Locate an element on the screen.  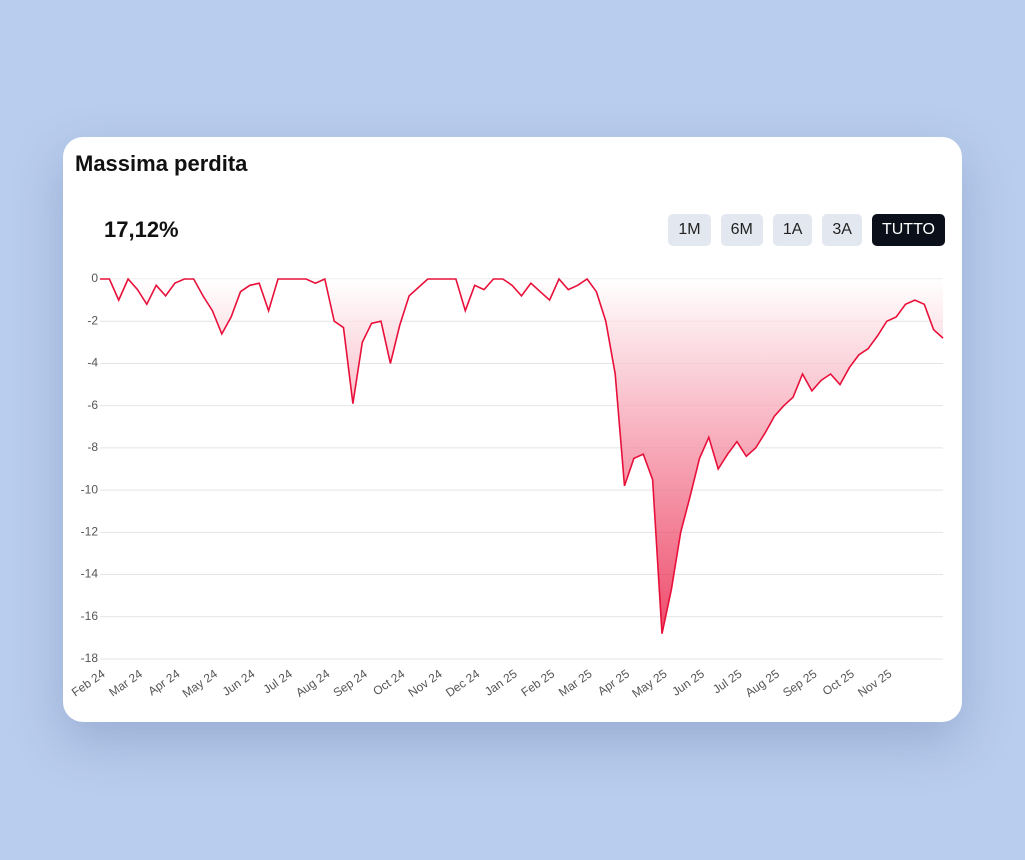
x-tick-label: Mar 25 is located at coordinates (575, 682).